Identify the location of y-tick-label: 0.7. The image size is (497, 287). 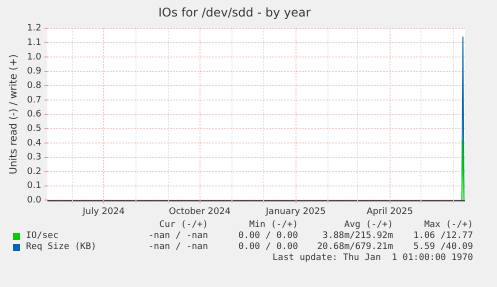
(34, 100).